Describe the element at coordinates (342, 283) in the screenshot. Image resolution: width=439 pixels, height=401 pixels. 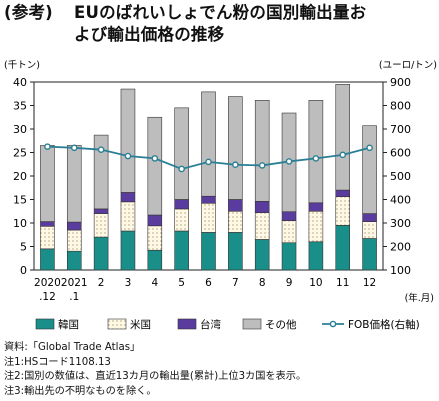
I see `x-tick-label: 11` at that location.